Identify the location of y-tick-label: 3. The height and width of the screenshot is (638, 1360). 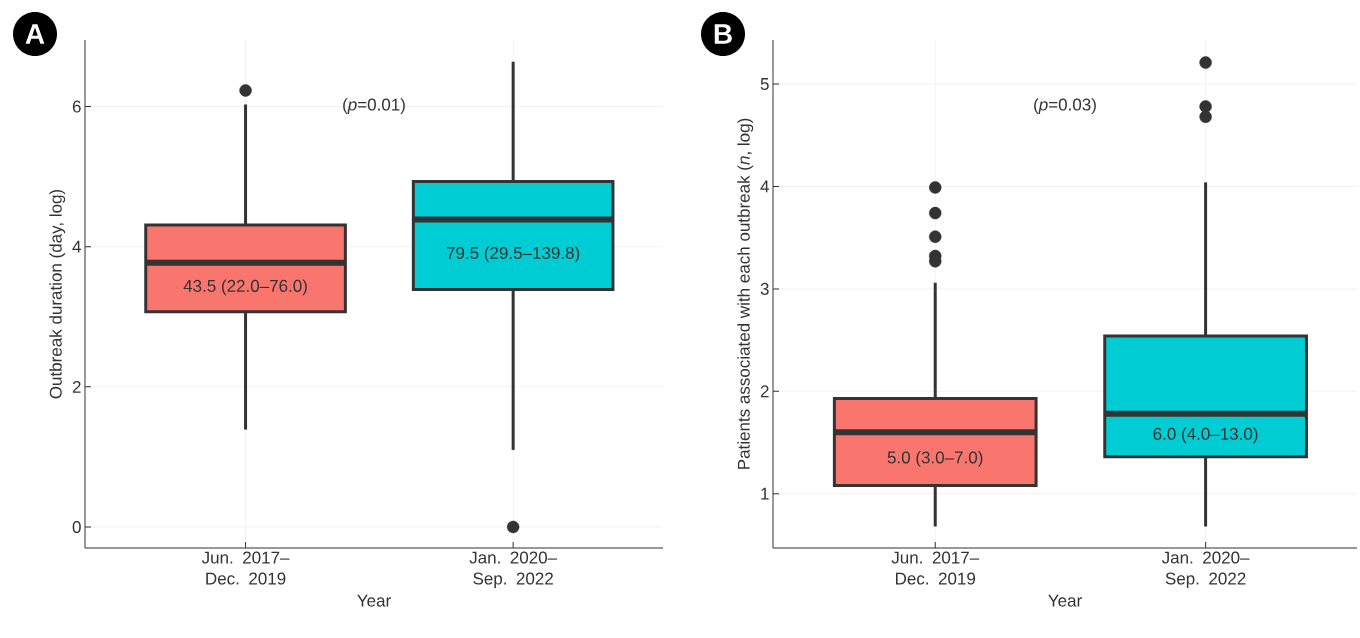
(764, 288).